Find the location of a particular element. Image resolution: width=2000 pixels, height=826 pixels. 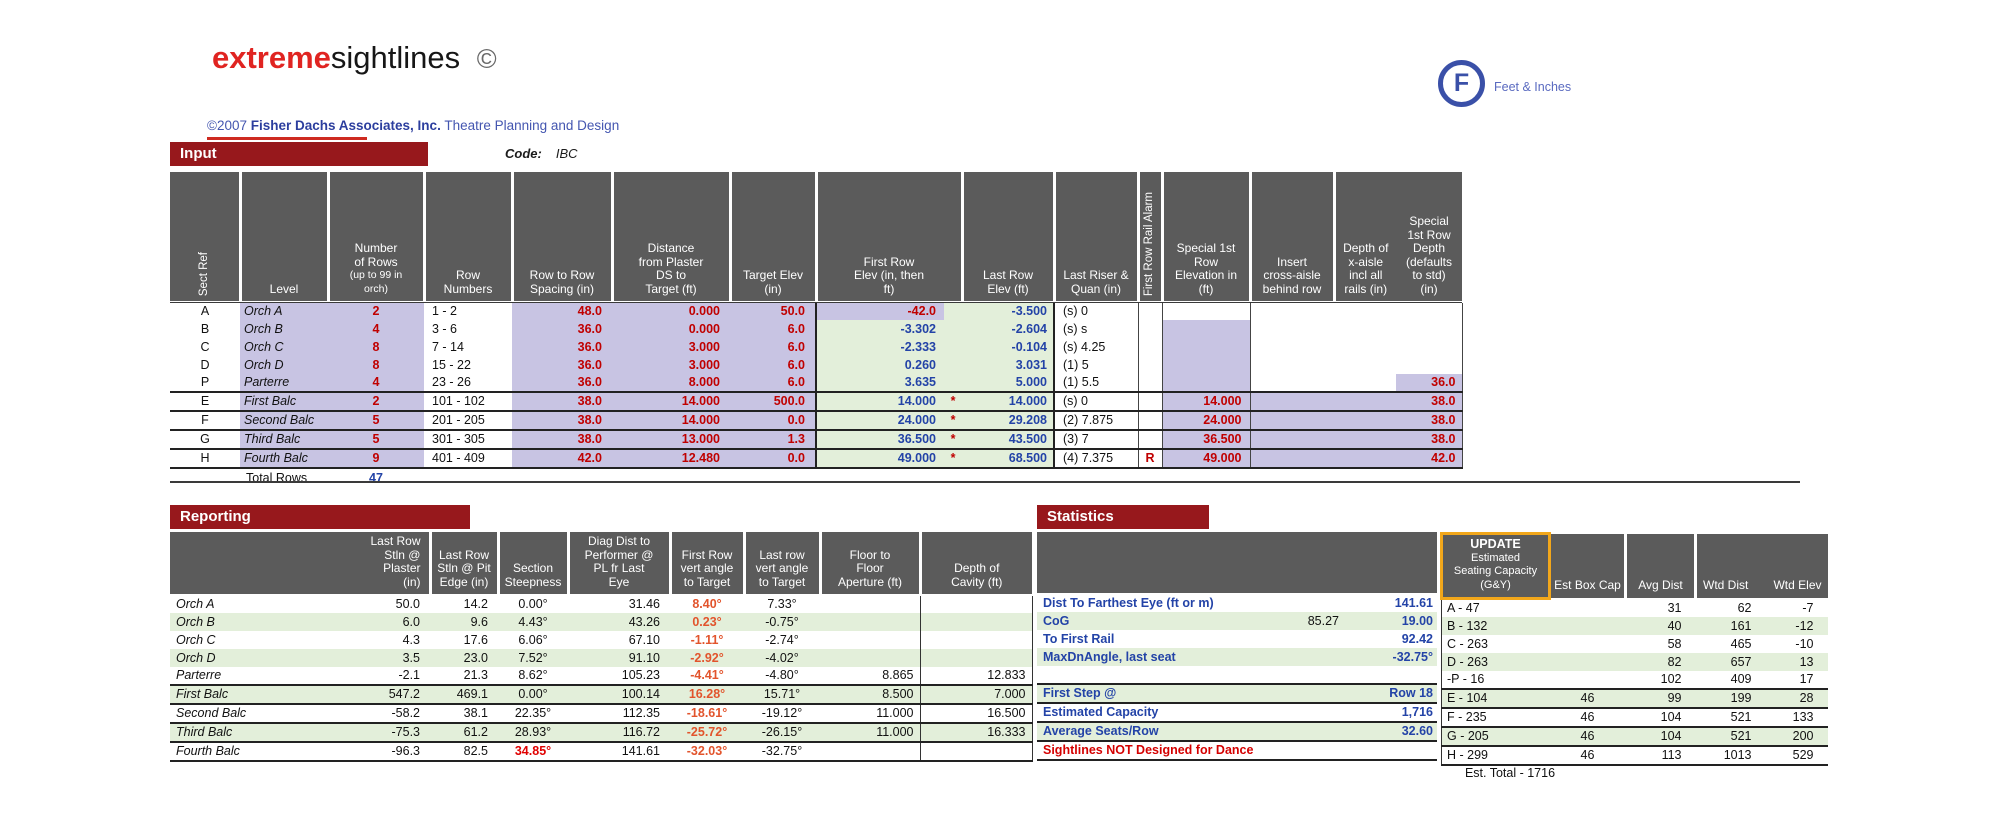

lastElev-cell: 14.000 is located at coordinates (1008, 401).